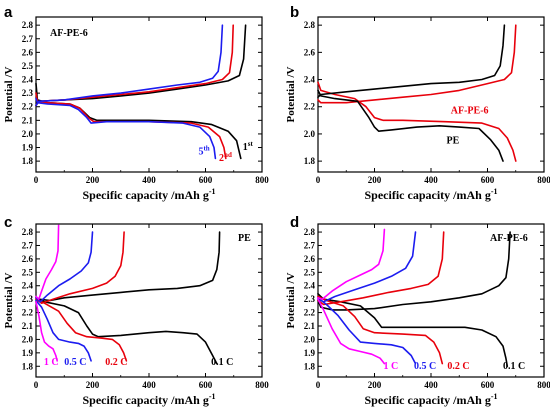  What do you see at coordinates (129, 65) in the screenshot?
I see `series-line-charge-5th` at bounding box center [129, 65].